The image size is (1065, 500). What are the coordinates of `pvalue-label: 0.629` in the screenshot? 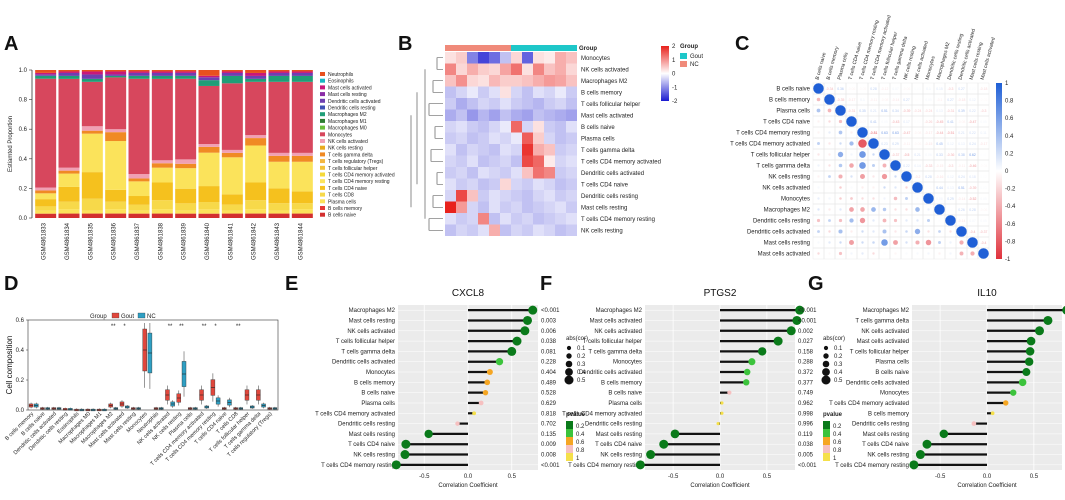 It's located at (549, 404).